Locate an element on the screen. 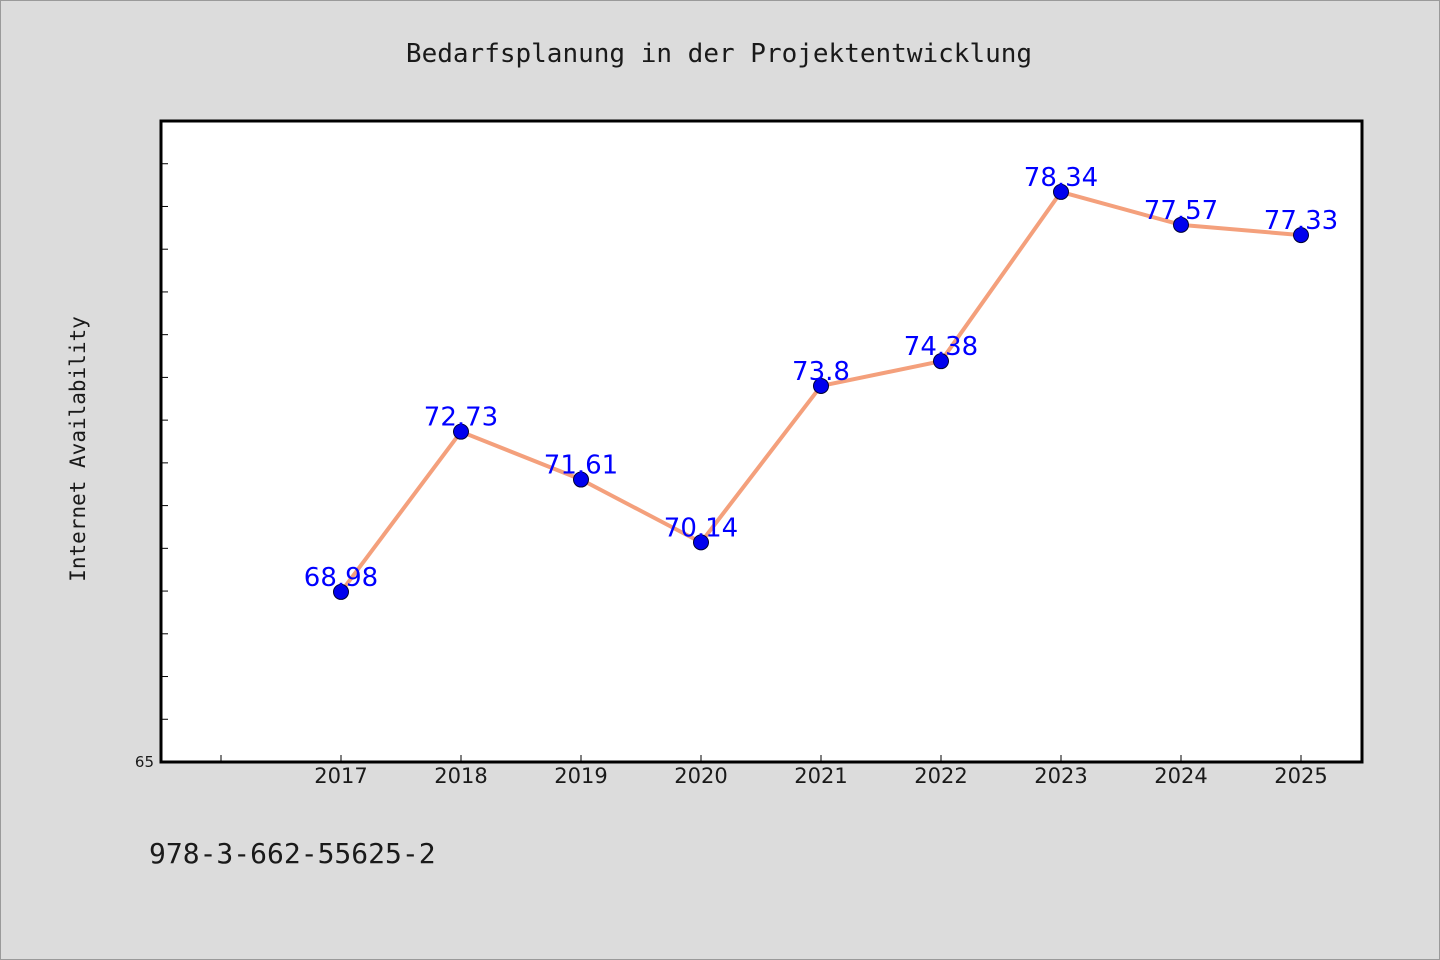  y-tick-label: 65 is located at coordinates (144, 762).